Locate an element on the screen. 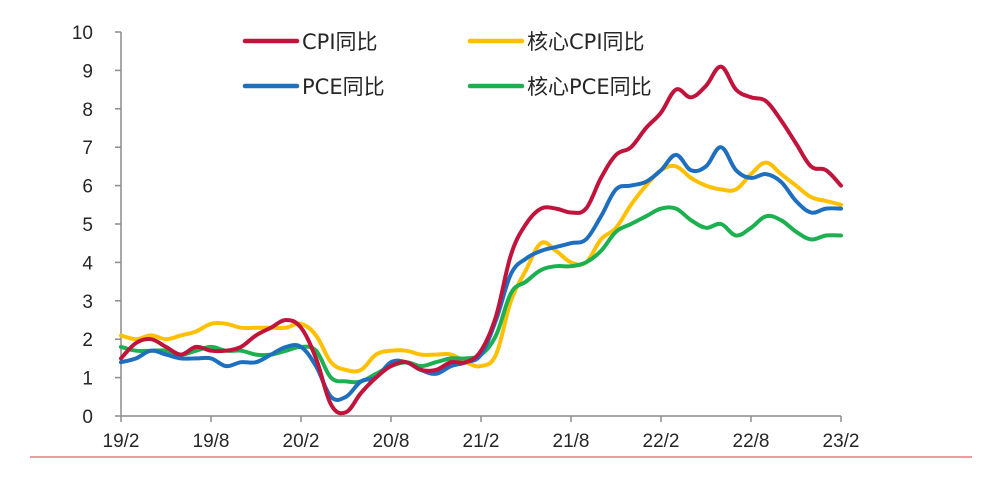 The width and height of the screenshot is (1000, 498). y-tick-label: 10 is located at coordinates (82, 33).